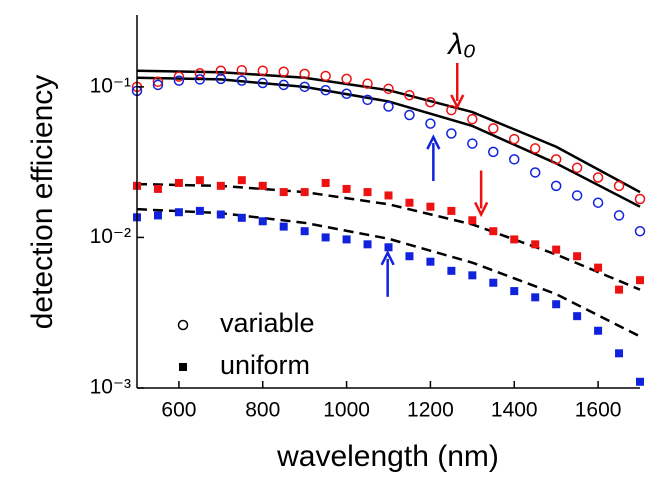 This screenshot has height=487, width=664. Describe the element at coordinates (183, 325) in the screenshot. I see `legend-marker` at that location.